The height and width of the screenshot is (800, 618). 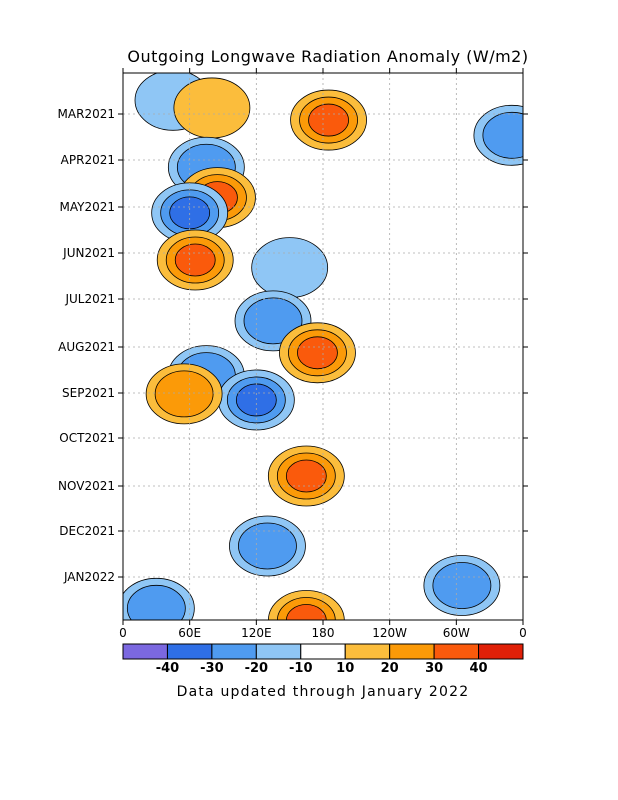 I want to click on colorbar-label: 40, so click(x=479, y=668).